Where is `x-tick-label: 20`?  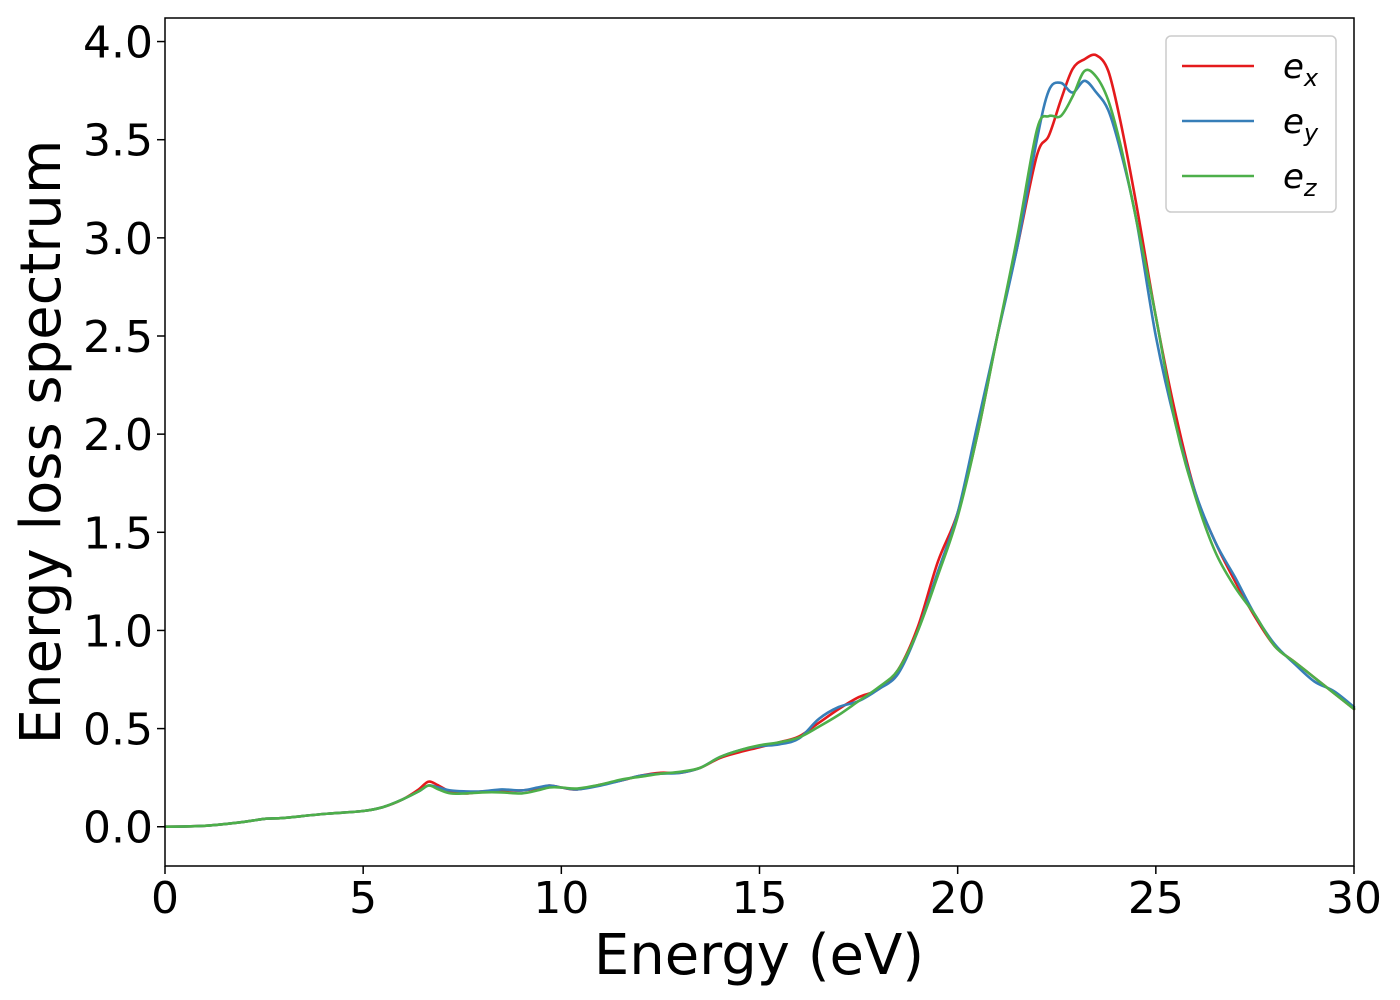 x-tick-label: 20 is located at coordinates (958, 898).